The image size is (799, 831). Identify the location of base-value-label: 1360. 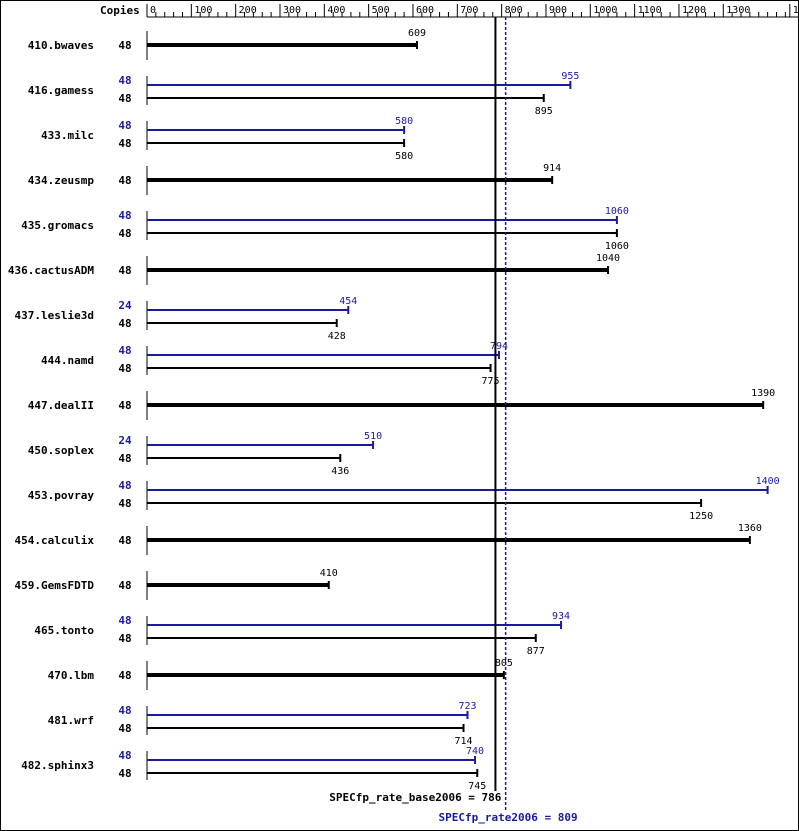
(750, 528).